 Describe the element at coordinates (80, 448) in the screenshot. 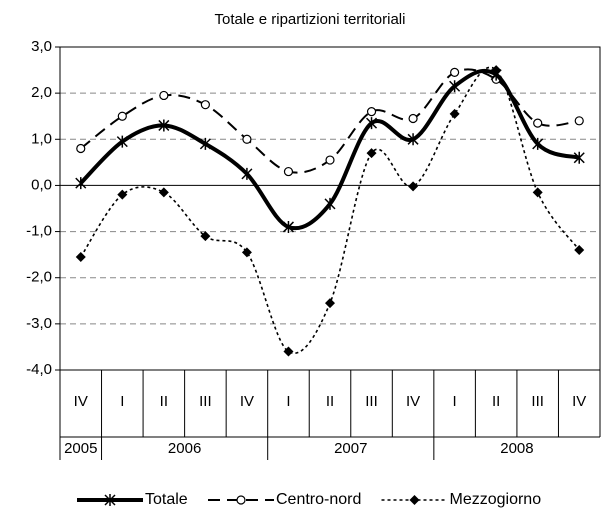

I see `x-group-label: 2005` at that location.